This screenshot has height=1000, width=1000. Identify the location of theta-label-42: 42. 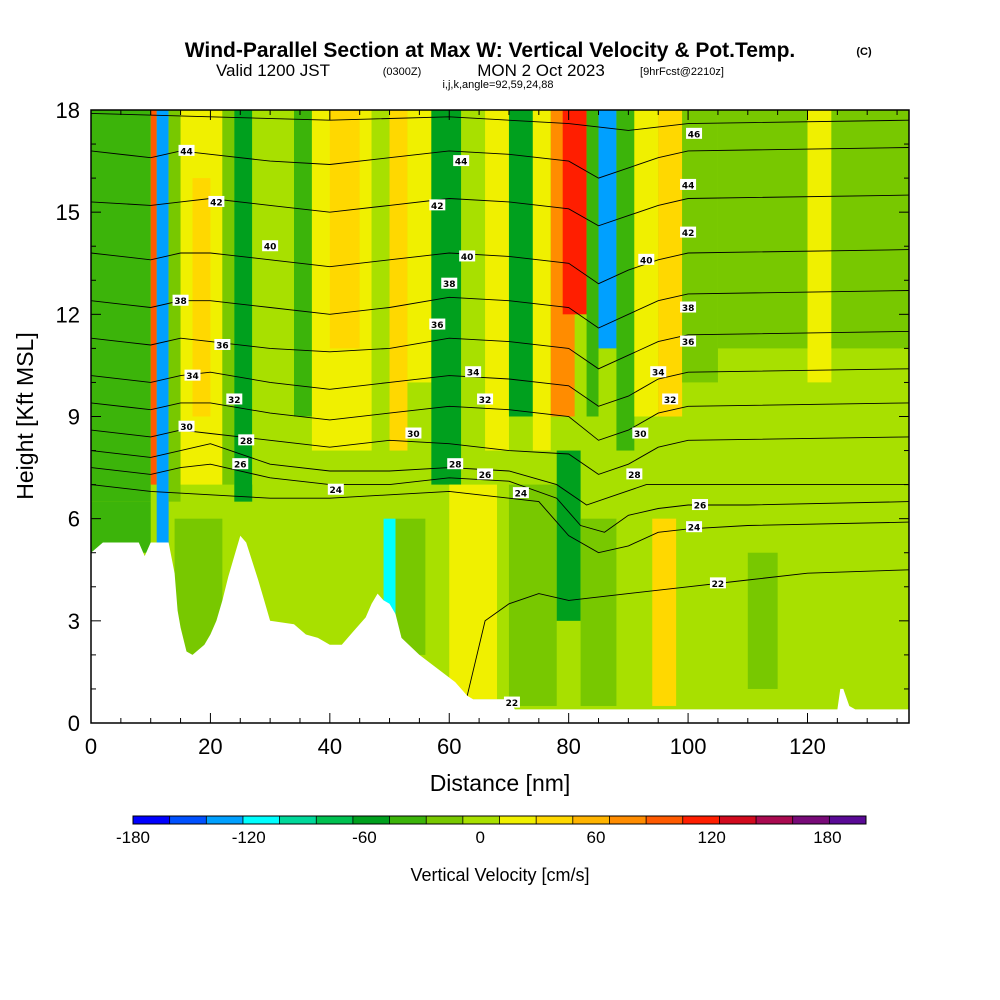
(437, 205).